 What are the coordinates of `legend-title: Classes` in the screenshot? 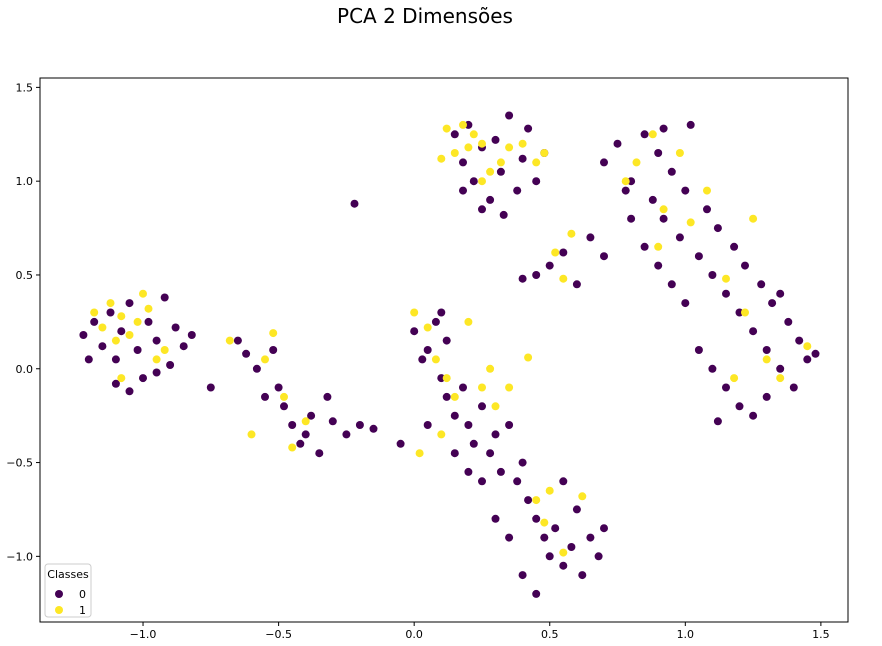 It's located at (68, 574).